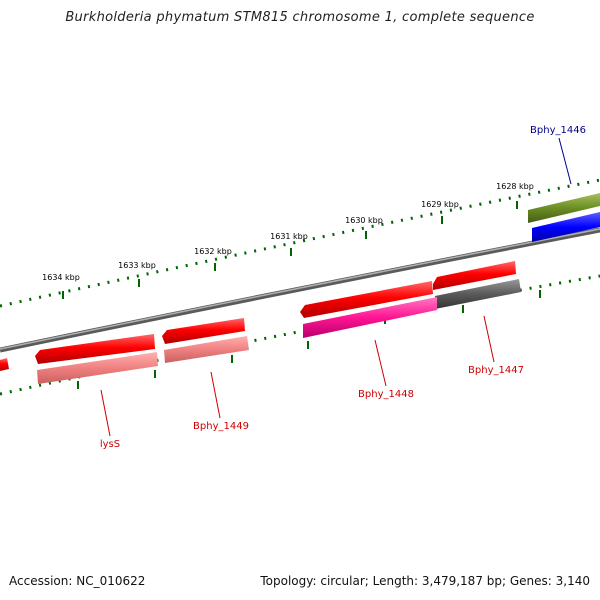  What do you see at coordinates (97, 368) in the screenshot?
I see `gene-lyss-pink` at bounding box center [97, 368].